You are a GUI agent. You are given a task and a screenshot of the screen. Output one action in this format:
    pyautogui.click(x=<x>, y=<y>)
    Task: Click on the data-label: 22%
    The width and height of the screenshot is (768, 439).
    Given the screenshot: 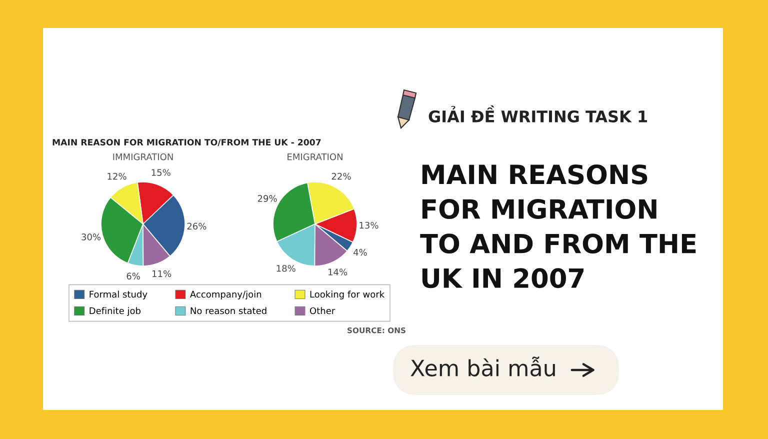 What is the action you would take?
    pyautogui.click(x=341, y=176)
    